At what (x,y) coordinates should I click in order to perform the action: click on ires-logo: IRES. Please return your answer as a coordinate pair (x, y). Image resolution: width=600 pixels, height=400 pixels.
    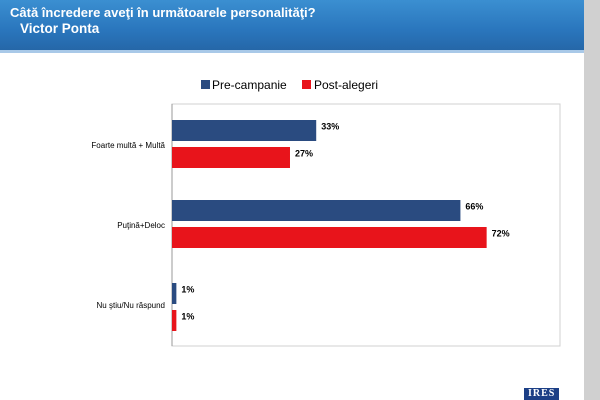
    Looking at the image, I should click on (542, 394).